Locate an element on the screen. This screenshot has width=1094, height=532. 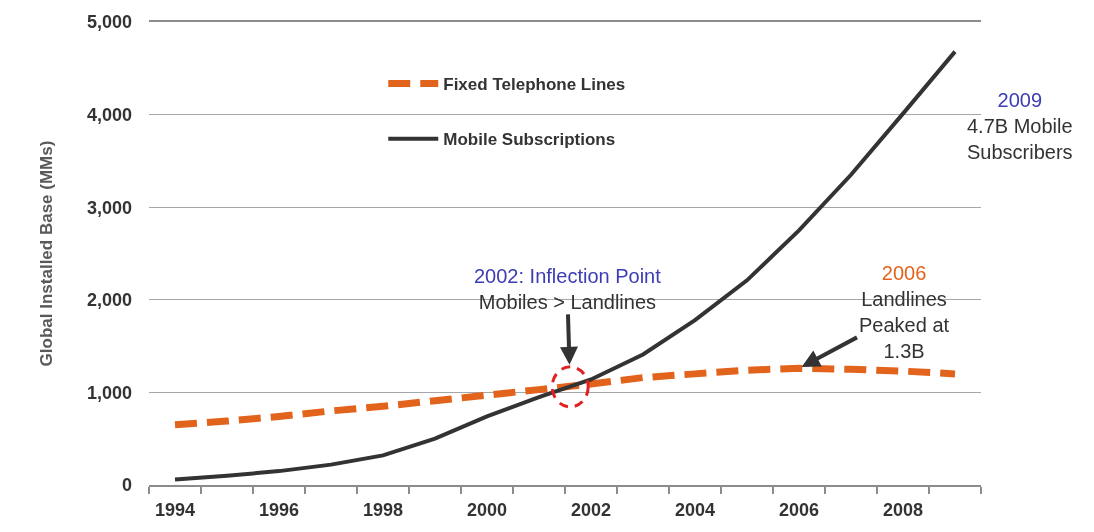
y-tick-label: 4,000 is located at coordinates (109, 114).